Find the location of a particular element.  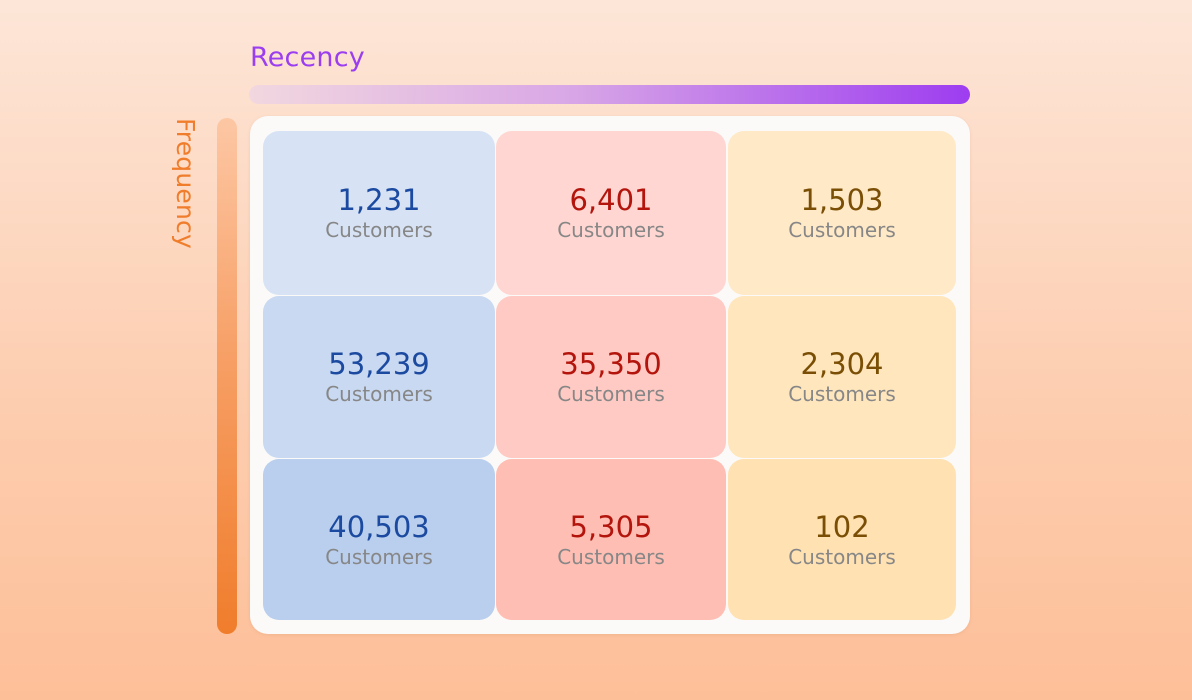

segment-count: 35,350 is located at coordinates (611, 364).